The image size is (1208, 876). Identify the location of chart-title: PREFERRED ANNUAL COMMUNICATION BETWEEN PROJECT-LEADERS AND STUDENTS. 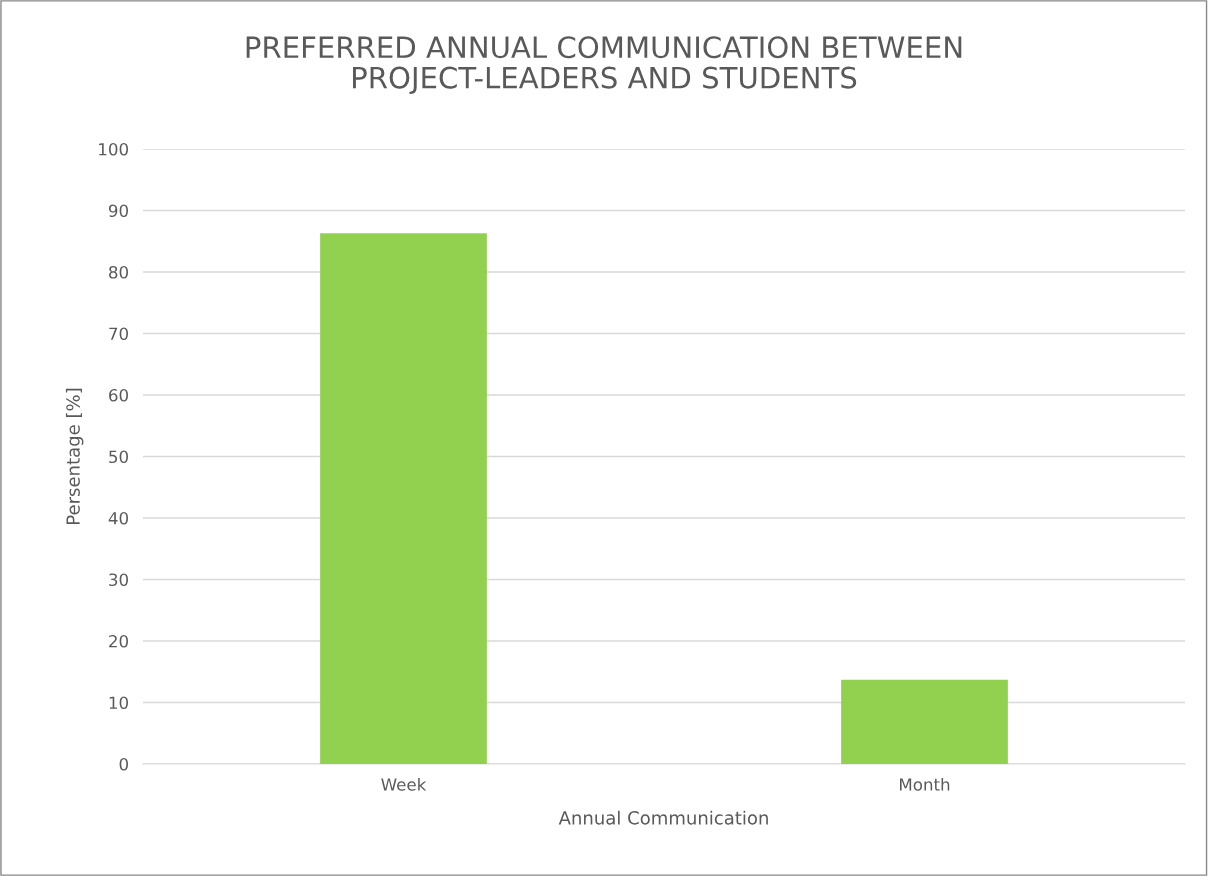
(604, 65).